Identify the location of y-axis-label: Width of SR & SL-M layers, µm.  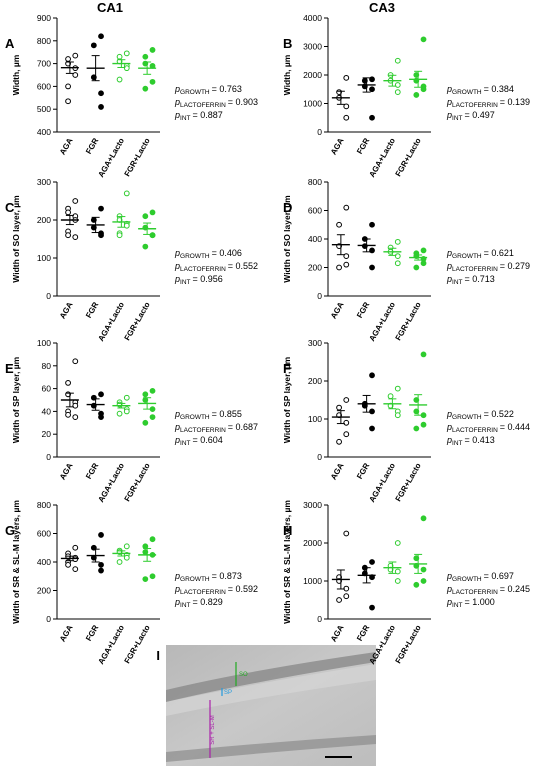
(16, 562).